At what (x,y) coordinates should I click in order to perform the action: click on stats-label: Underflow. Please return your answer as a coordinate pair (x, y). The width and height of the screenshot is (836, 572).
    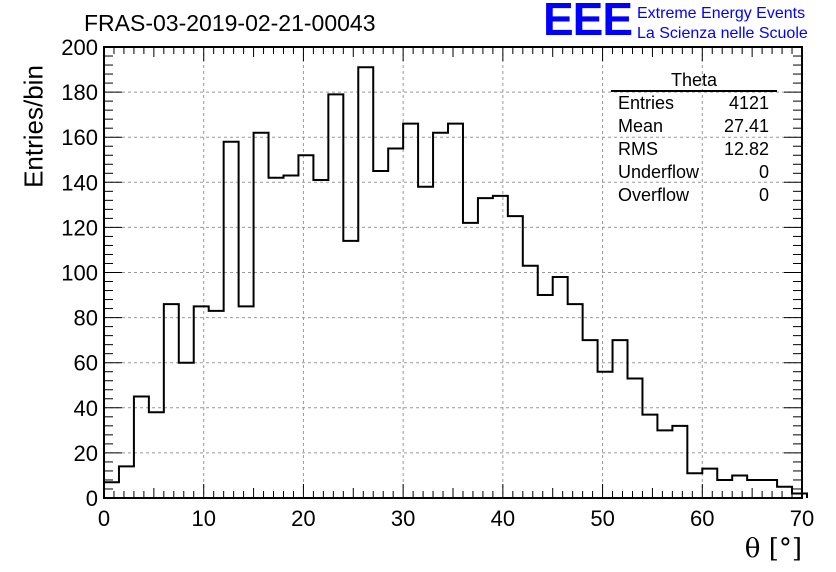
    Looking at the image, I should click on (659, 172).